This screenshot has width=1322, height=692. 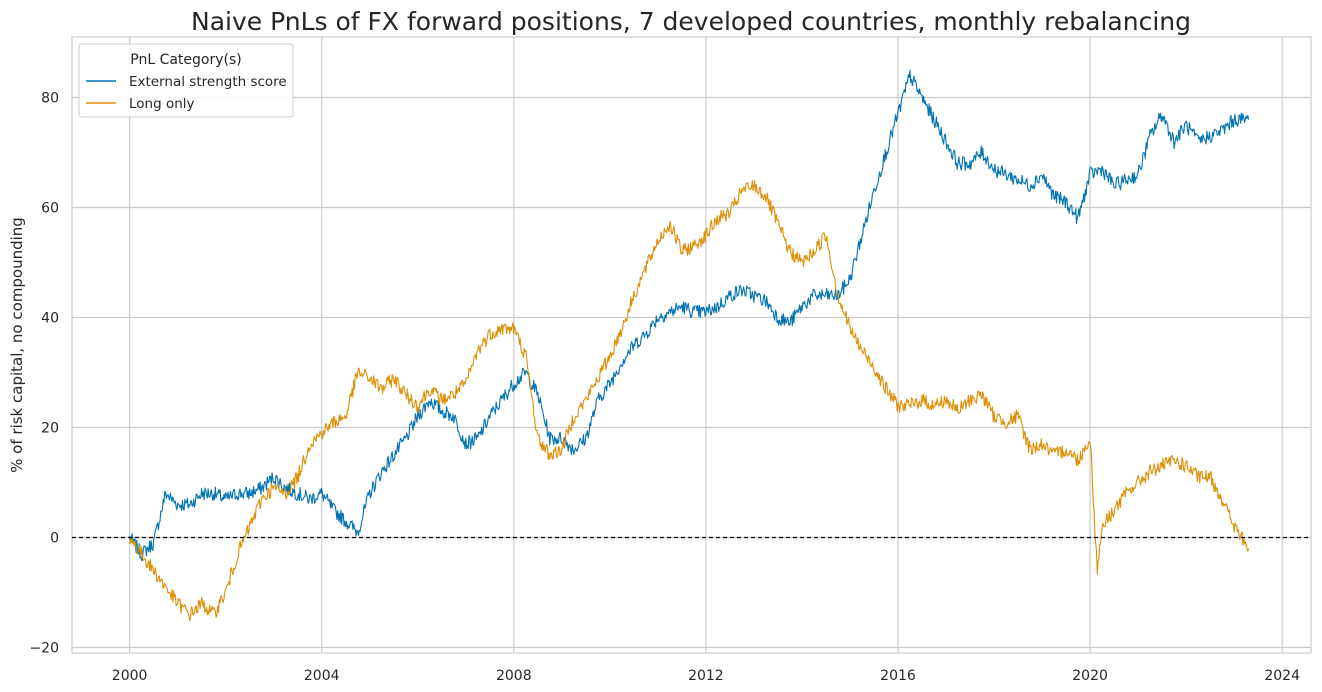 What do you see at coordinates (17, 345) in the screenshot?
I see `y-axis-label: % of risk capital, no compounding` at bounding box center [17, 345].